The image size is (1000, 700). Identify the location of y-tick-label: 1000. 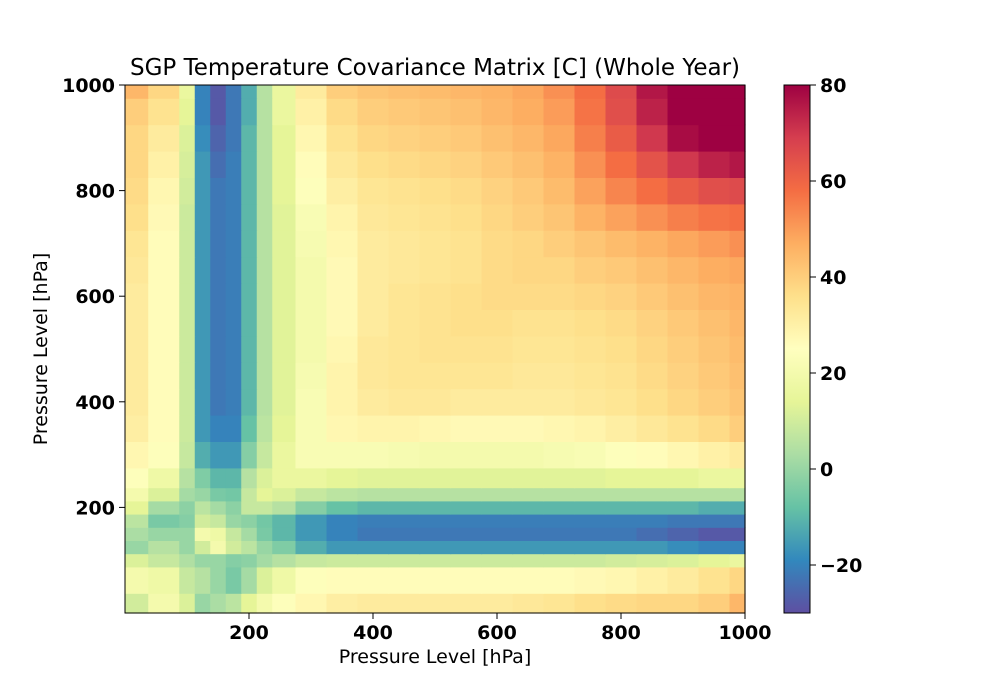
(88, 86).